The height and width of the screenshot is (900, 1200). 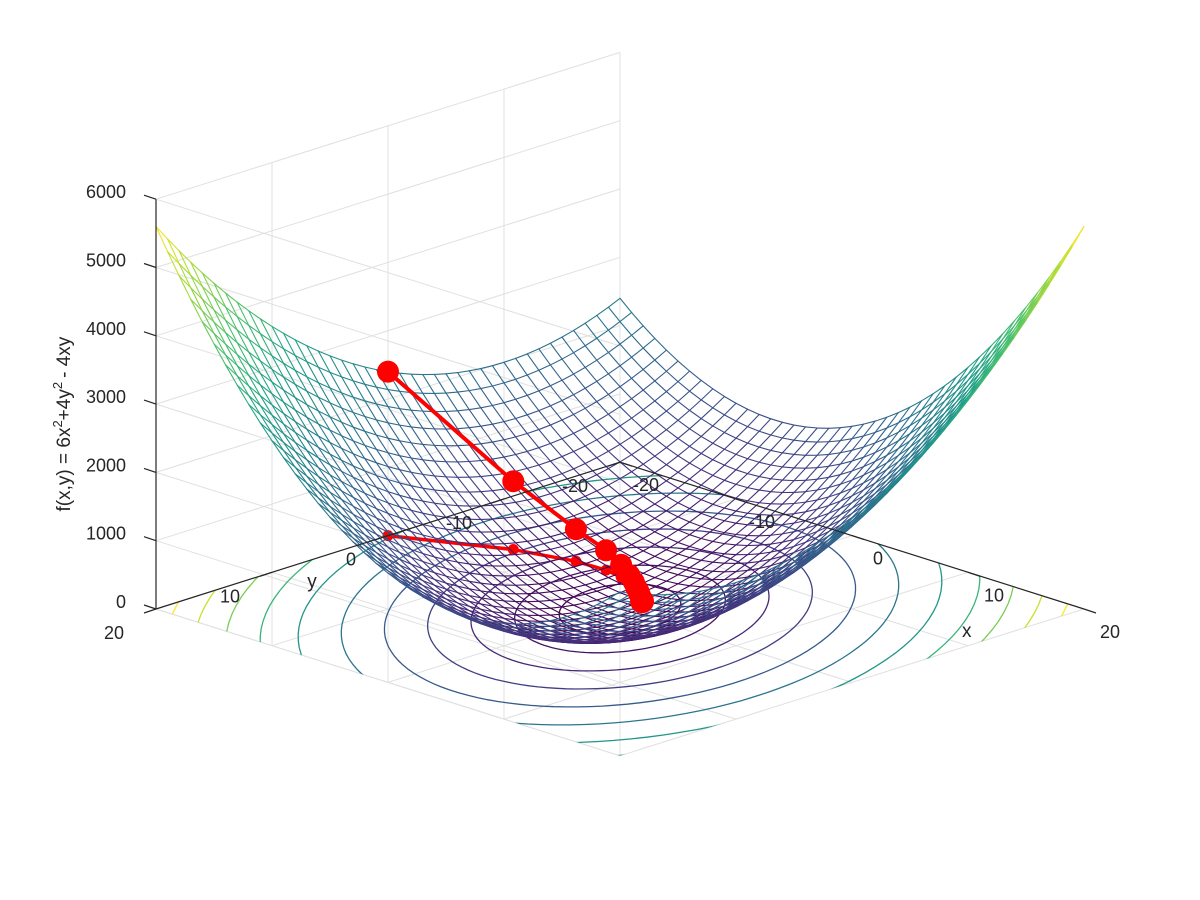 What do you see at coordinates (57, 385) in the screenshot?
I see `z-axis-label-exponent: 2` at bounding box center [57, 385].